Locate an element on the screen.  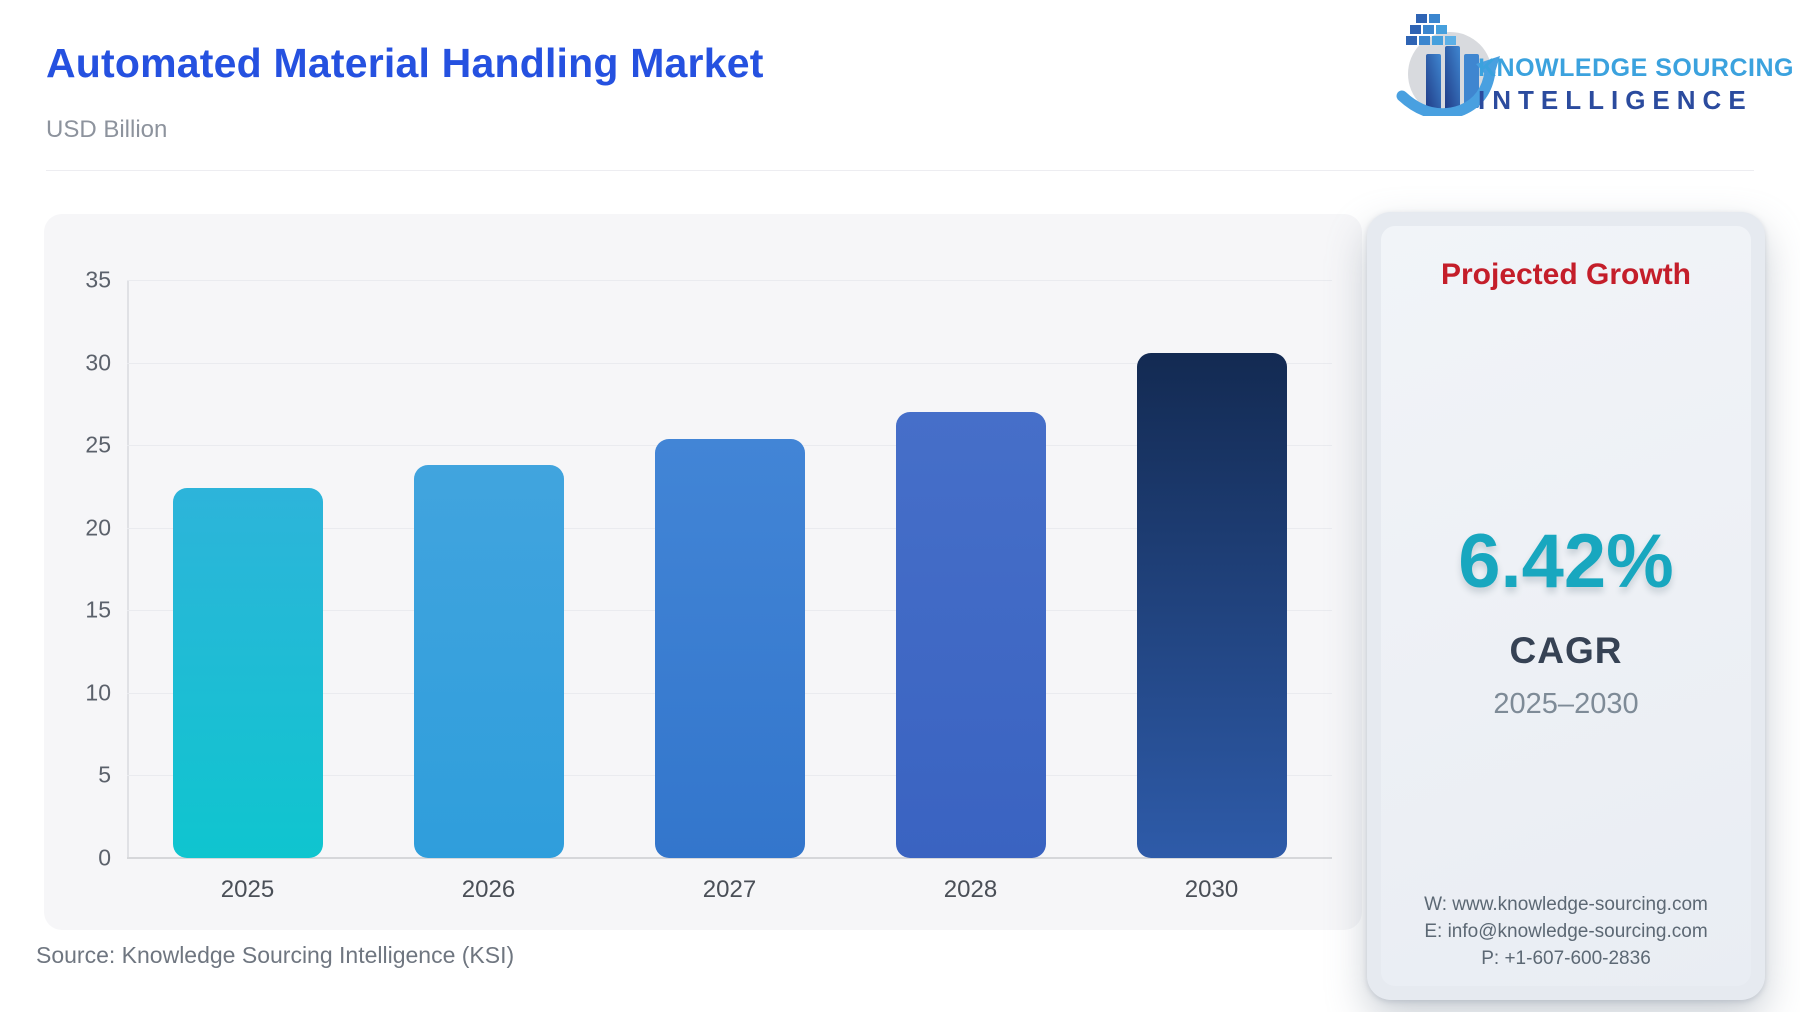
y-axis-line is located at coordinates (128, 569).